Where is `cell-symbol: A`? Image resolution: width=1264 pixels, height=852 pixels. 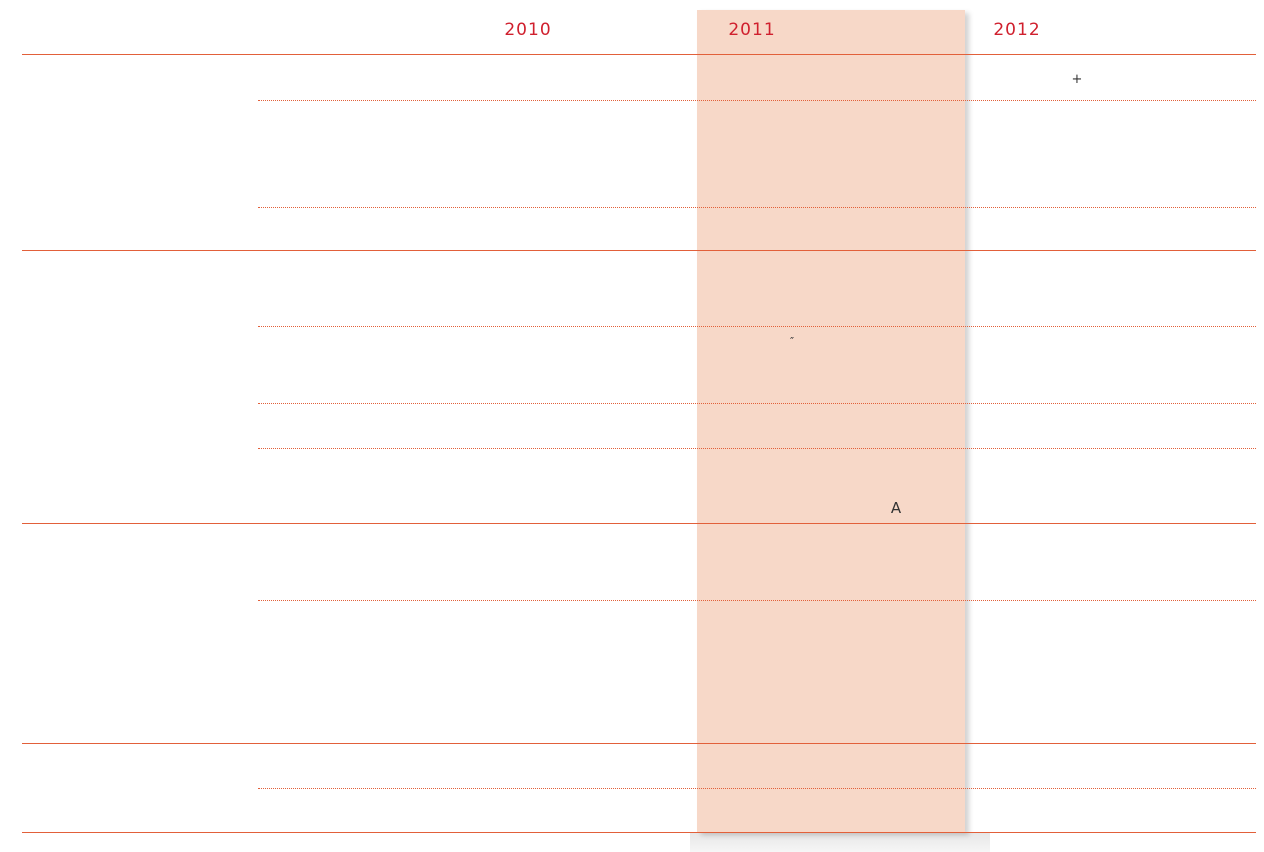
cell-symbol: A is located at coordinates (896, 508).